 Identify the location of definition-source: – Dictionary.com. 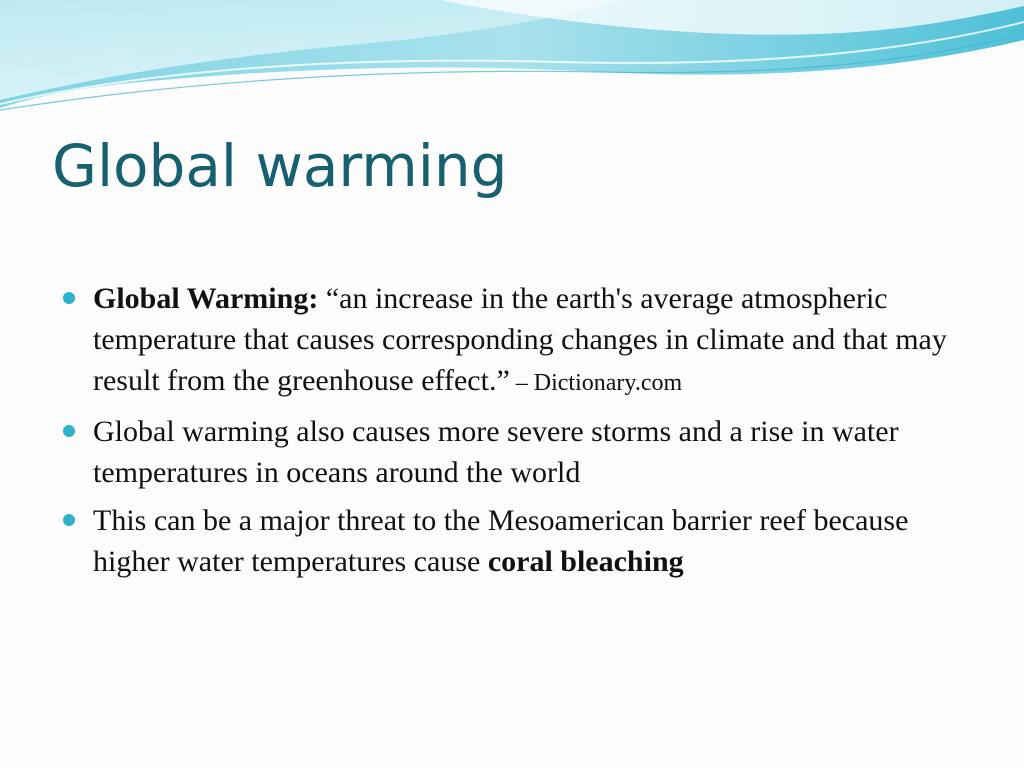
(596, 383).